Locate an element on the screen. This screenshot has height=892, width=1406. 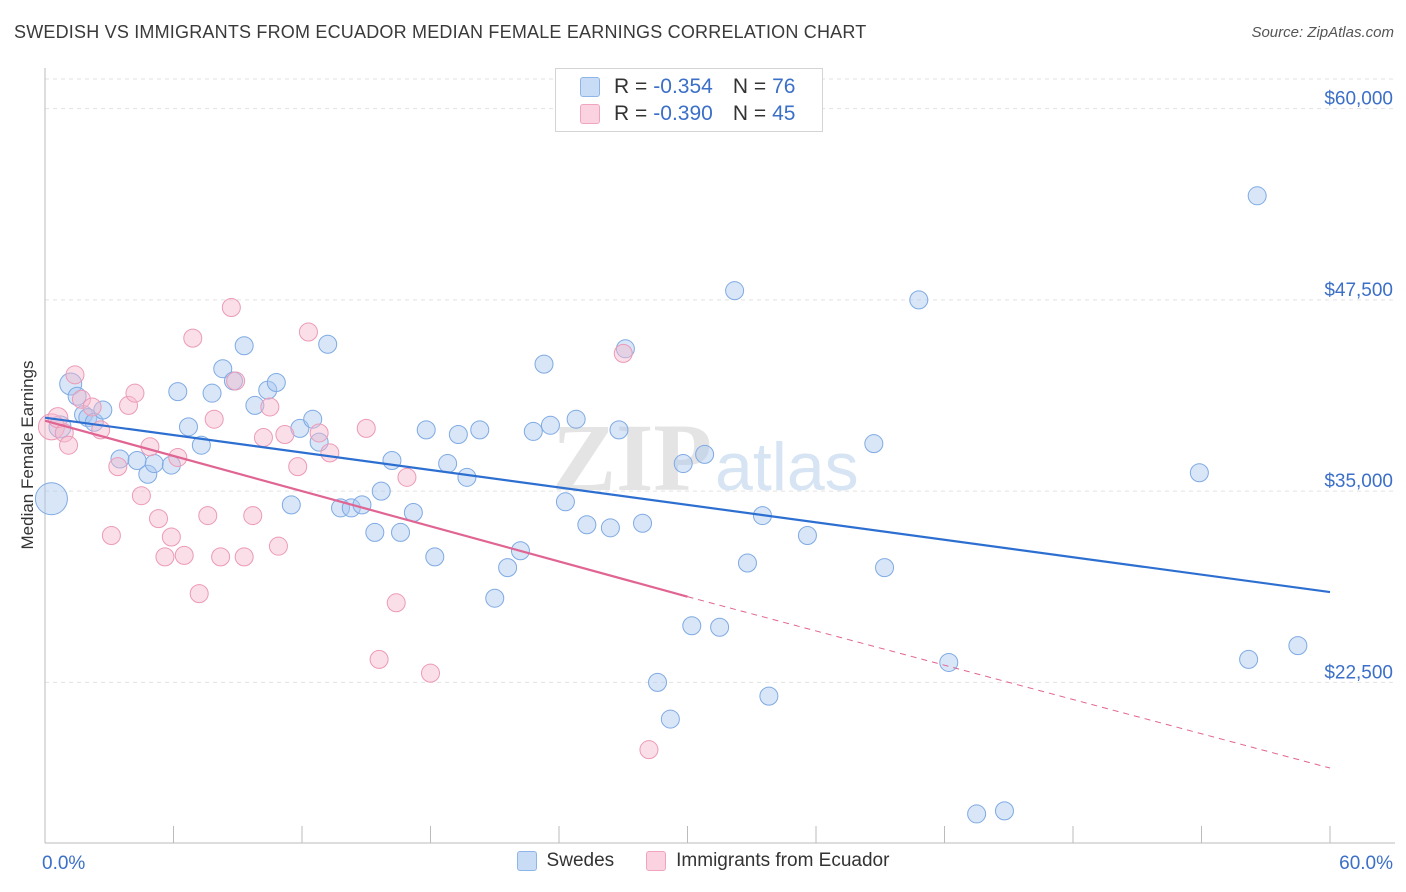
y-axis-label: Median Female Earnings is located at coordinates (27, 455).